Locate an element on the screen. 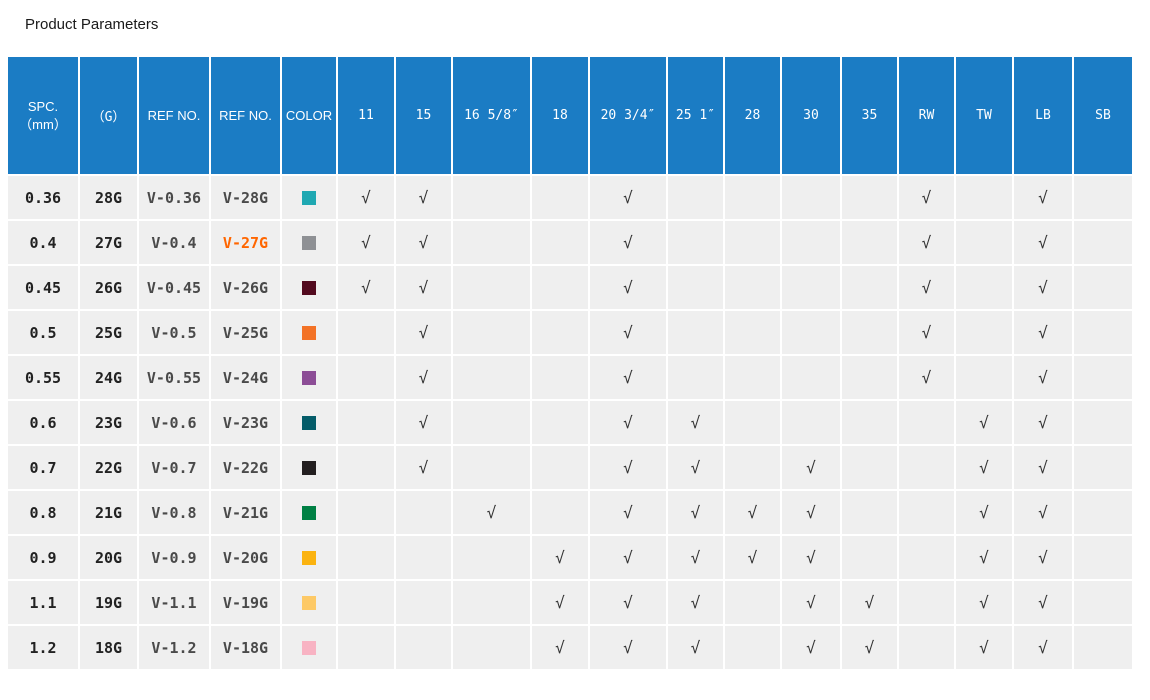 The width and height of the screenshot is (1150, 700). column-header-lb: LB is located at coordinates (1043, 115).